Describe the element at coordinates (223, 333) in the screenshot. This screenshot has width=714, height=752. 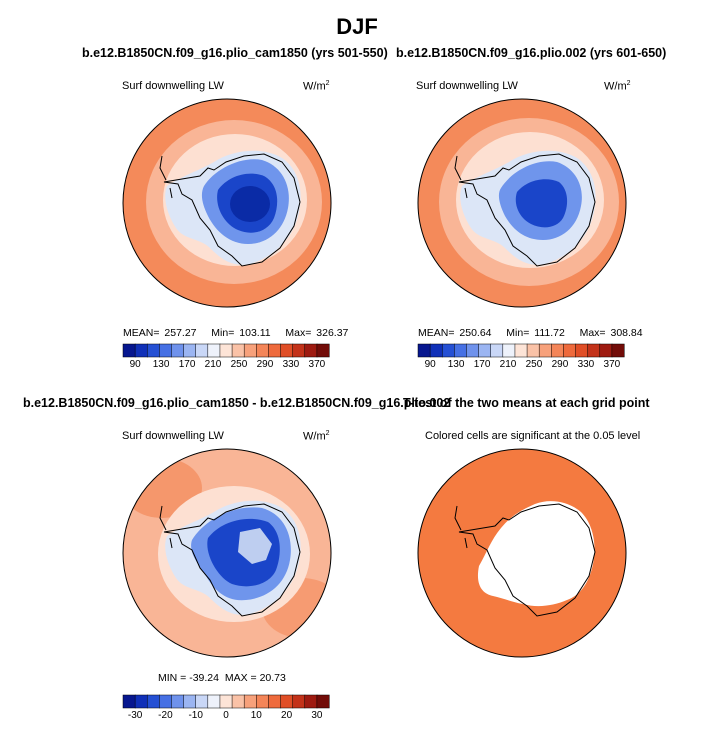
I see `panel1-min-label: Min=` at that location.